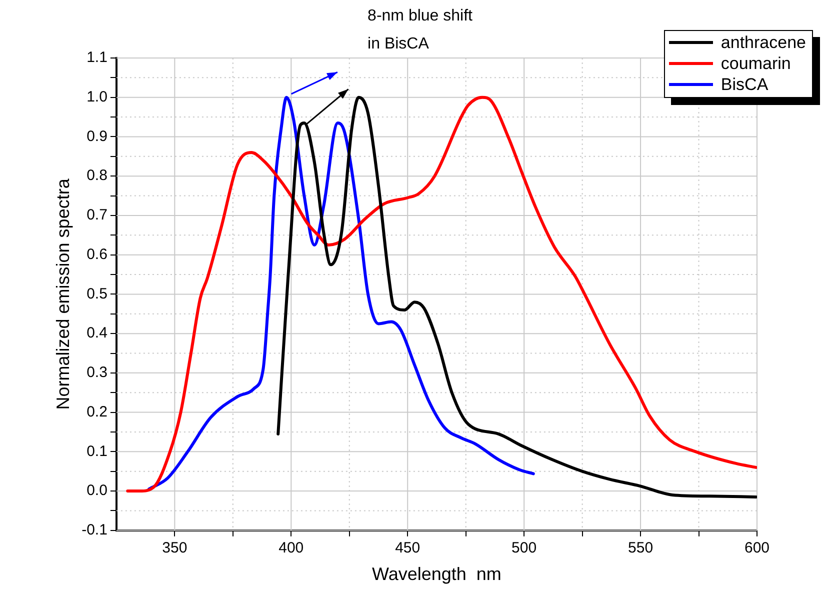 The image size is (825, 602). I want to click on y-tick-label: 0.0, so click(97, 491).